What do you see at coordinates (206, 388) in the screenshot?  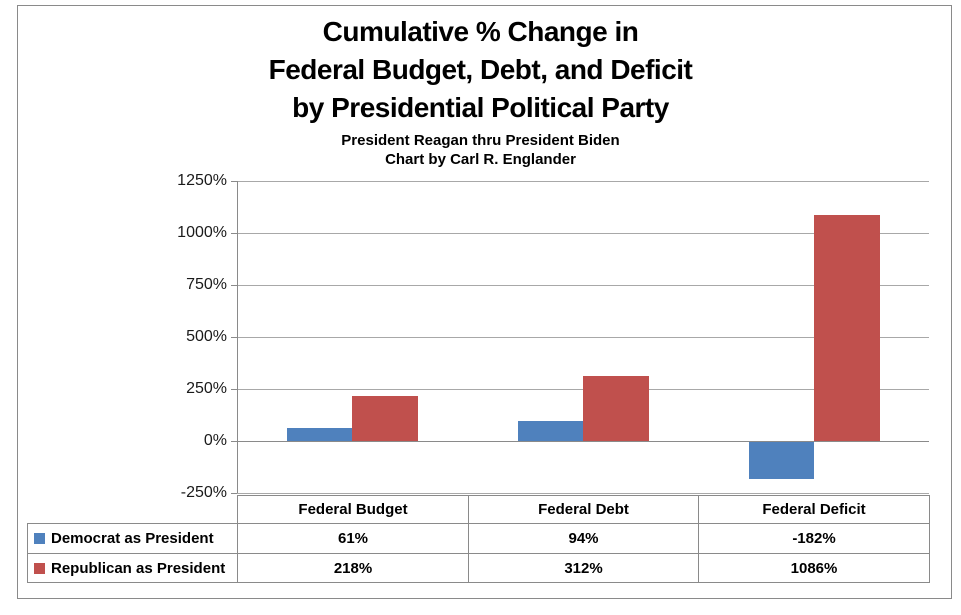 I see `y-axis-label: 250%` at bounding box center [206, 388].